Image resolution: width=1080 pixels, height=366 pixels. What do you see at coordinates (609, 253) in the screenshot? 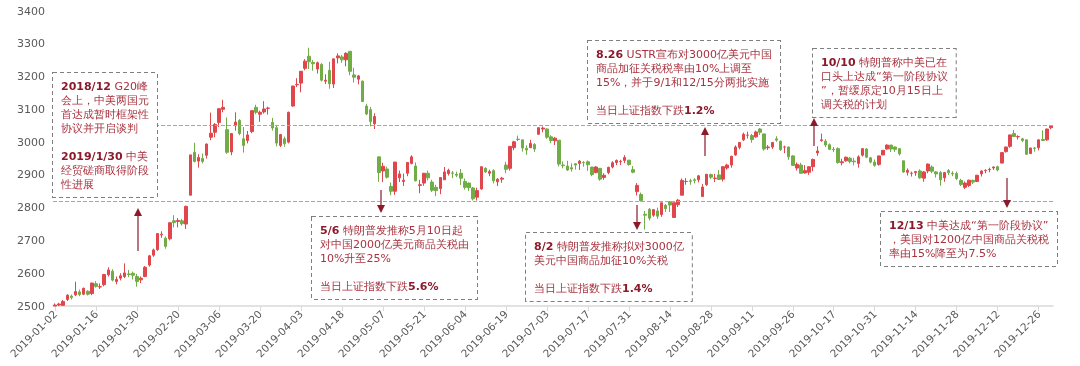
I see `annotation: 8/2 特朗普发推称拟对3000亿美元中国商品加征10%关税` at bounding box center [609, 253].